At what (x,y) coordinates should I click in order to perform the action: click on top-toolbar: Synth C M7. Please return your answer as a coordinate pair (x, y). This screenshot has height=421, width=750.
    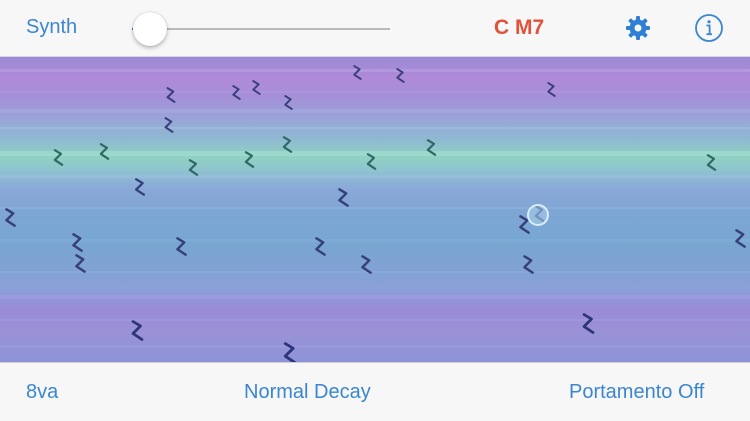
    Looking at the image, I should click on (375, 28).